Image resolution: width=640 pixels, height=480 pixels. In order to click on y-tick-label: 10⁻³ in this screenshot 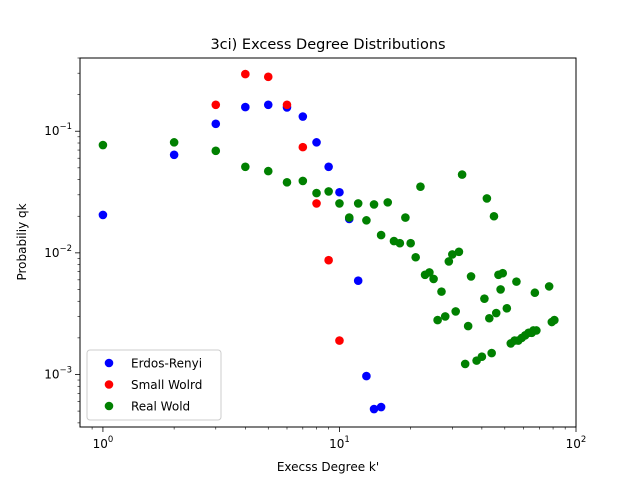, I will do `click(58, 373)`.